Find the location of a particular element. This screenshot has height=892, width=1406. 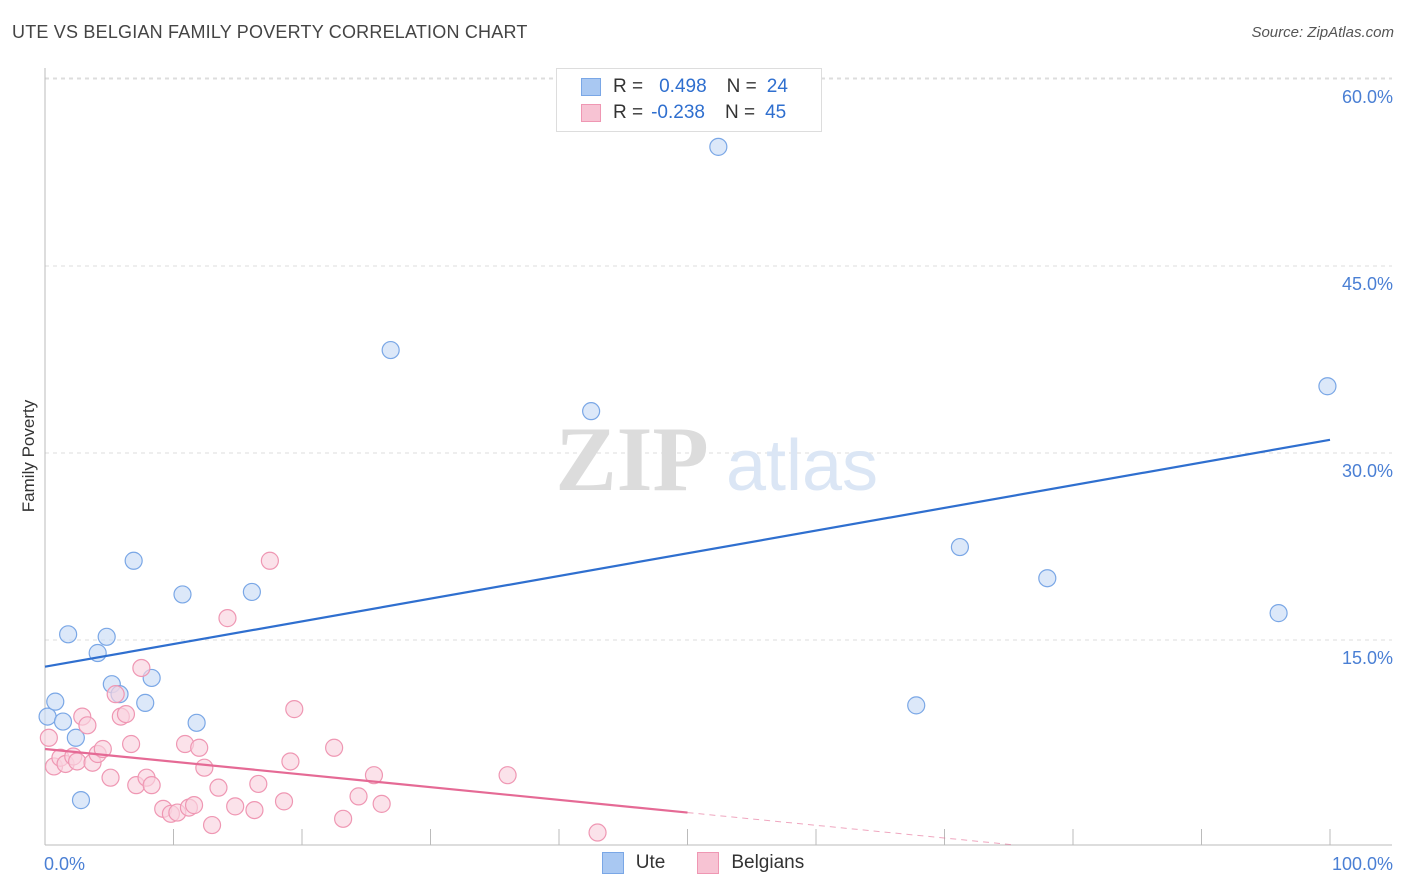

legend-label-ute: Ute is located at coordinates (650, 862).